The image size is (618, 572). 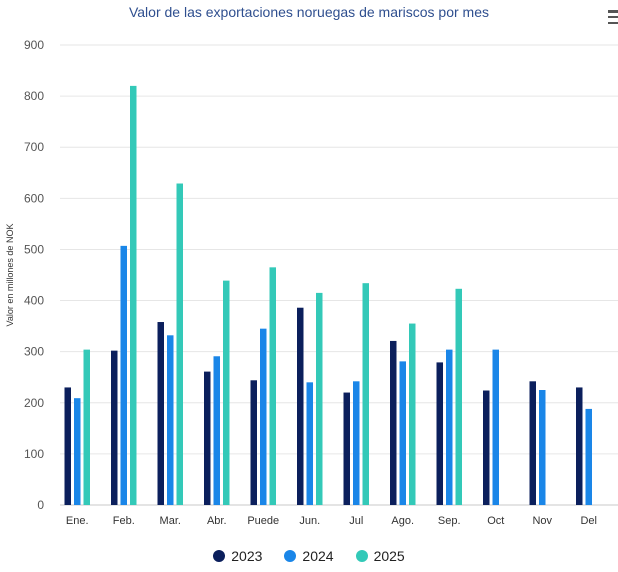 What do you see at coordinates (356, 443) in the screenshot?
I see `bar-2024-jul` at bounding box center [356, 443].